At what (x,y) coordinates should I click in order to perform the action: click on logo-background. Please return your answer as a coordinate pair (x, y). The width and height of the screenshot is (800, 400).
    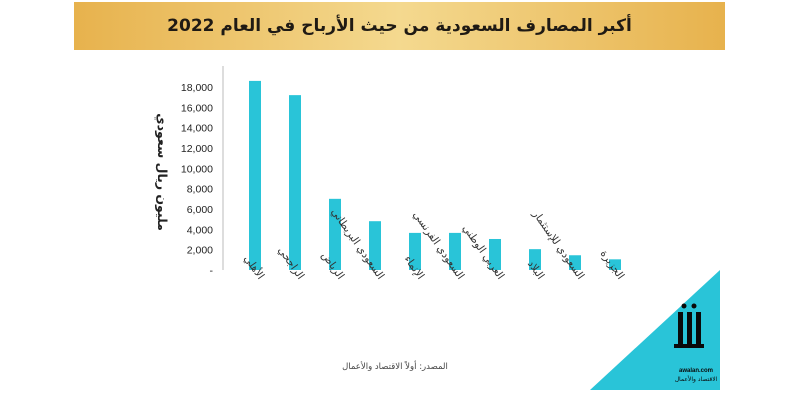
    Looking at the image, I should click on (655, 330).